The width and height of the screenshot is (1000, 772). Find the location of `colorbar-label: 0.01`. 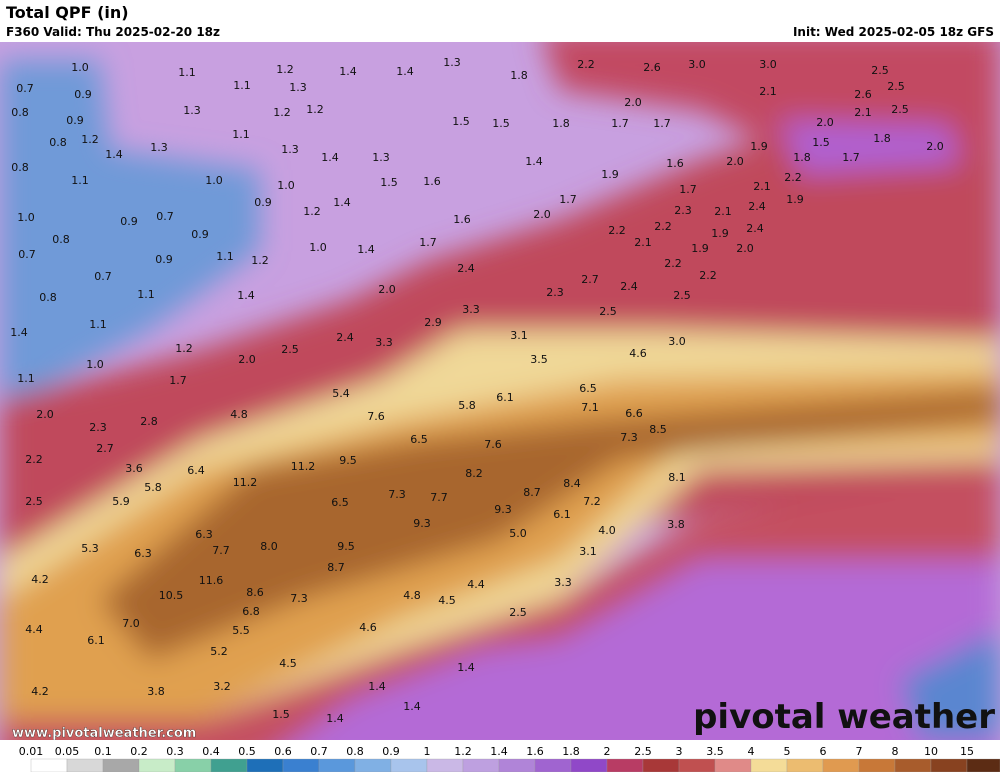

colorbar-label: 0.01 is located at coordinates (31, 751).